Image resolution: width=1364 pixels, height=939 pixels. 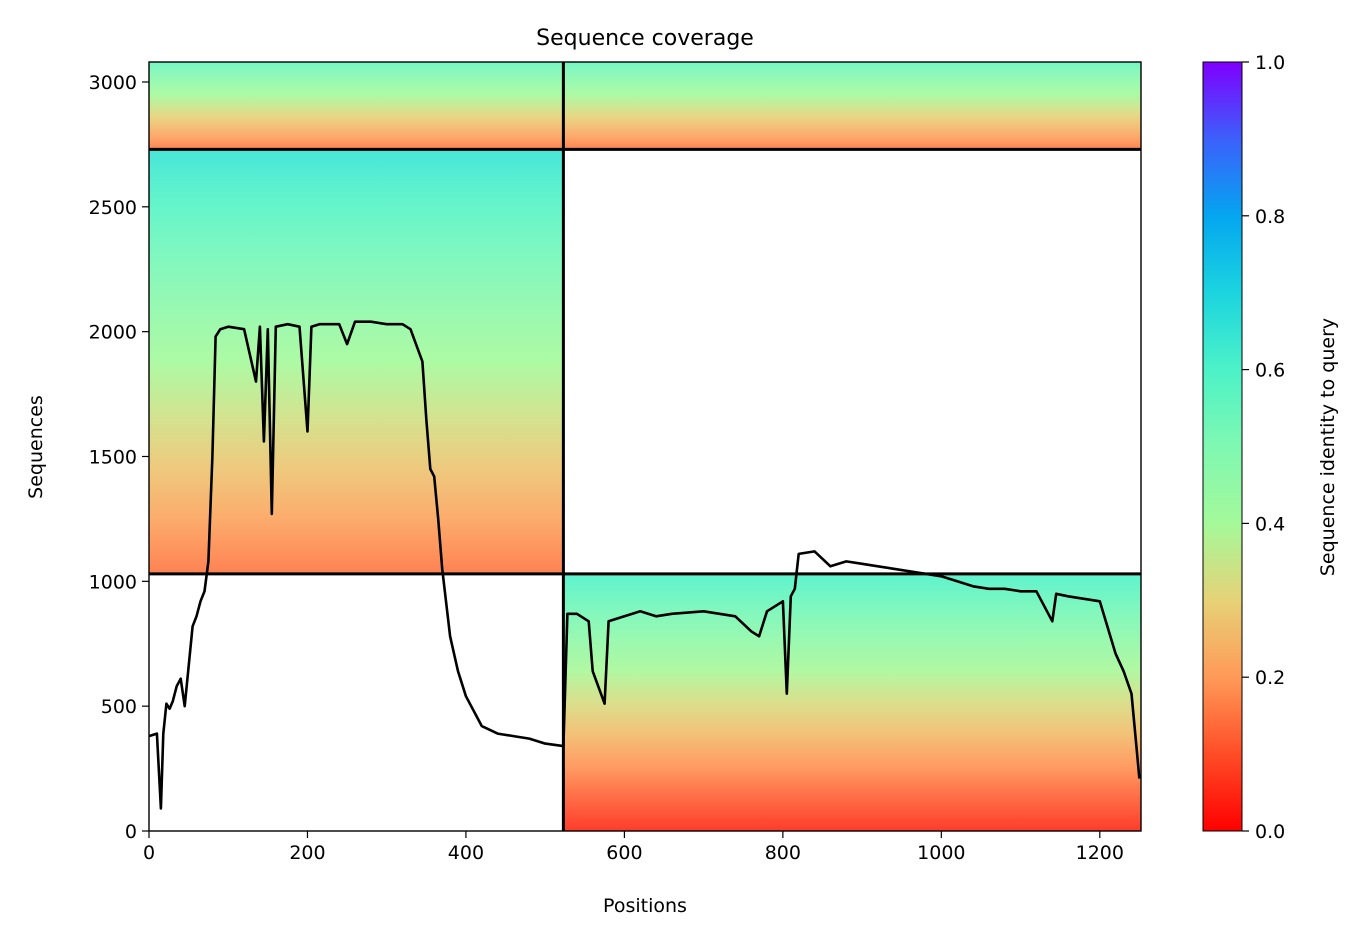 I want to click on colorbar-tick-label-0.2: 0.2, so click(x=1270, y=678).